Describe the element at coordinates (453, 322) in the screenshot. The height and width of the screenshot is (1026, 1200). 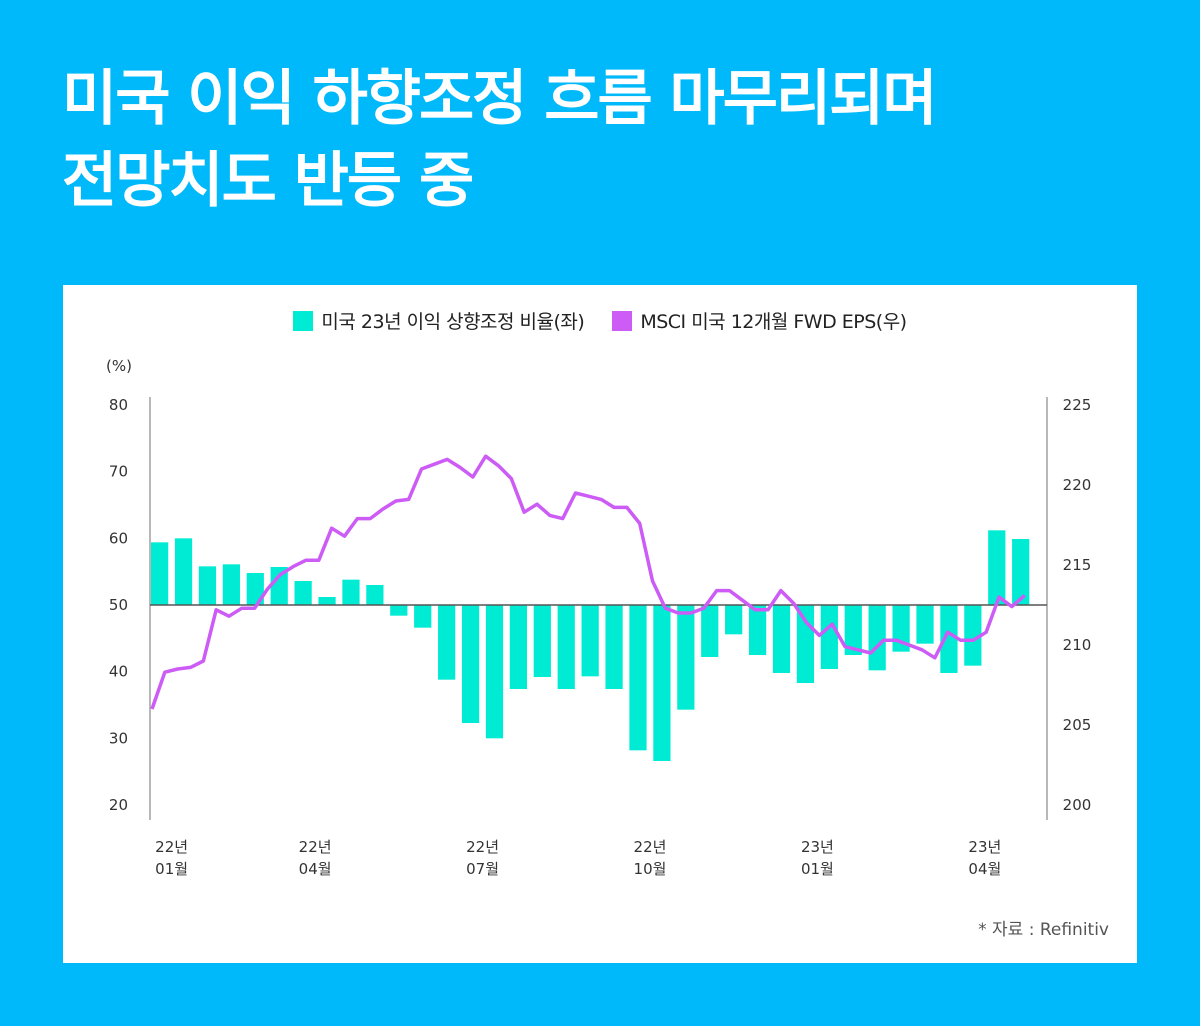
I see `legend-label-bar: 미국 23년 이익 상향조정 비율(좌)` at that location.